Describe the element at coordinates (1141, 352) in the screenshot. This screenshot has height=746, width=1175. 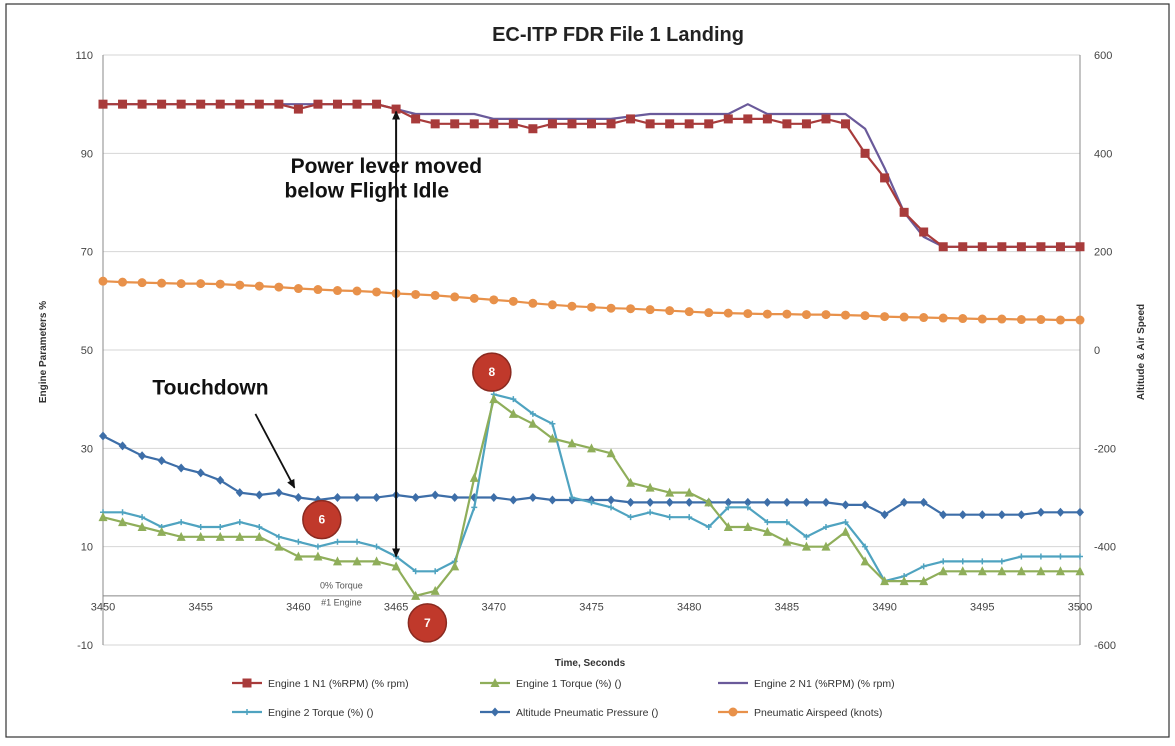
I see `y-right-axis-title: Altitude & Air Speed` at that location.